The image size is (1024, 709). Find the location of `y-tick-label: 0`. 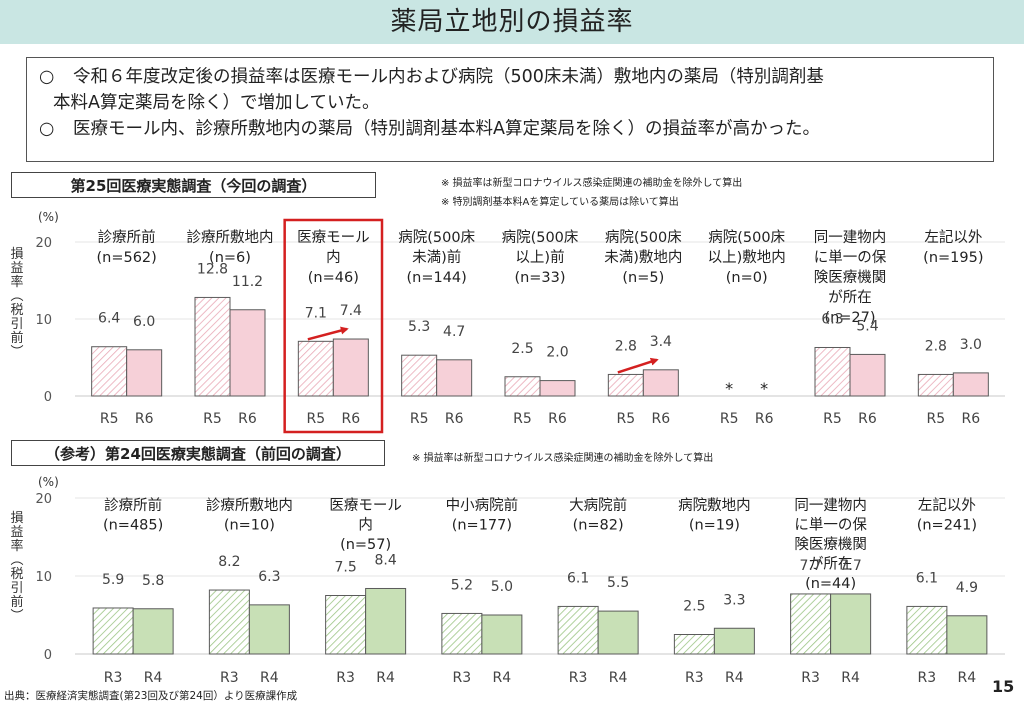

y-tick-label: 0 is located at coordinates (48, 397).